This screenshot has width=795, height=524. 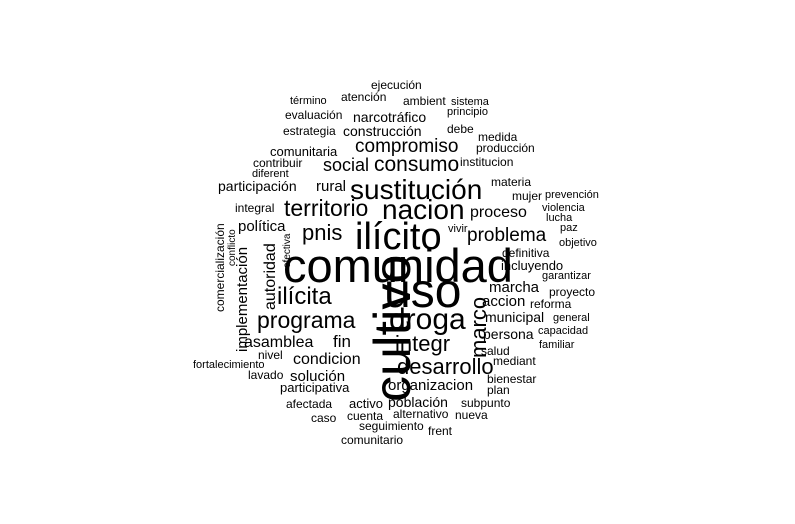 I want to click on word-comunitaria: comunitaria, so click(x=304, y=151).